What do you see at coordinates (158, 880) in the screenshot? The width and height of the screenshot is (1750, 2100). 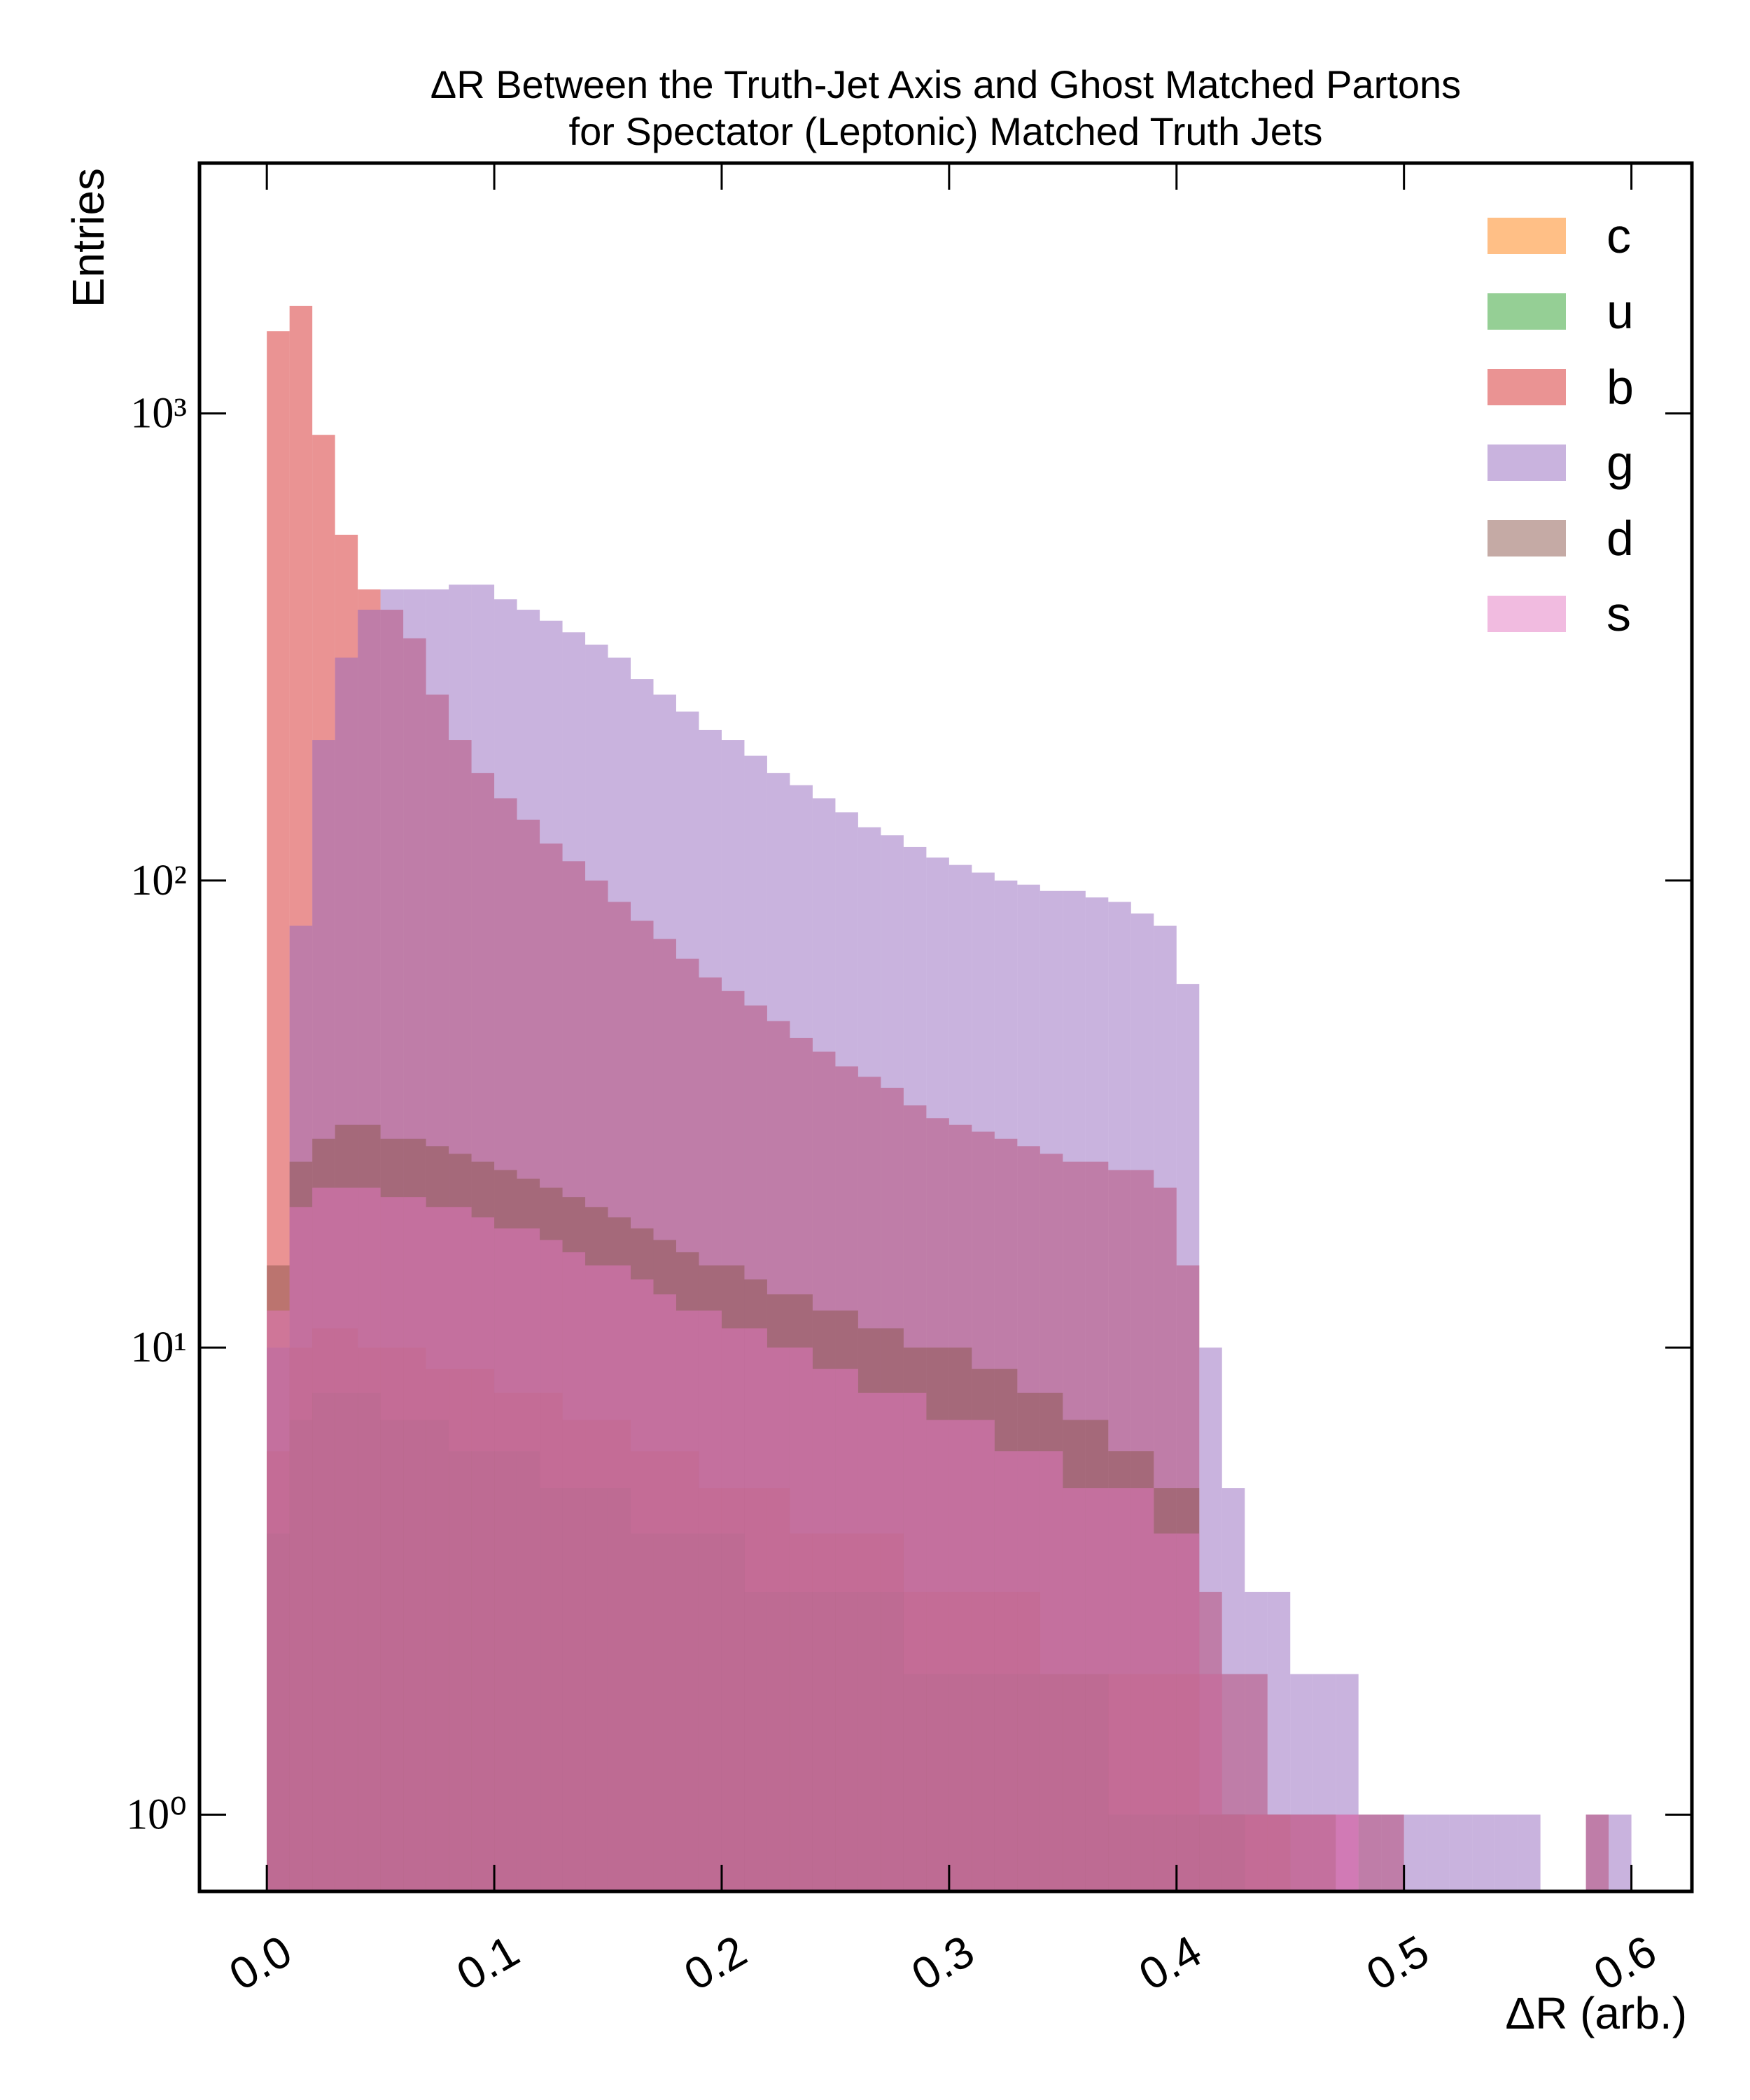 I see `y-tick-label: 10²` at bounding box center [158, 880].